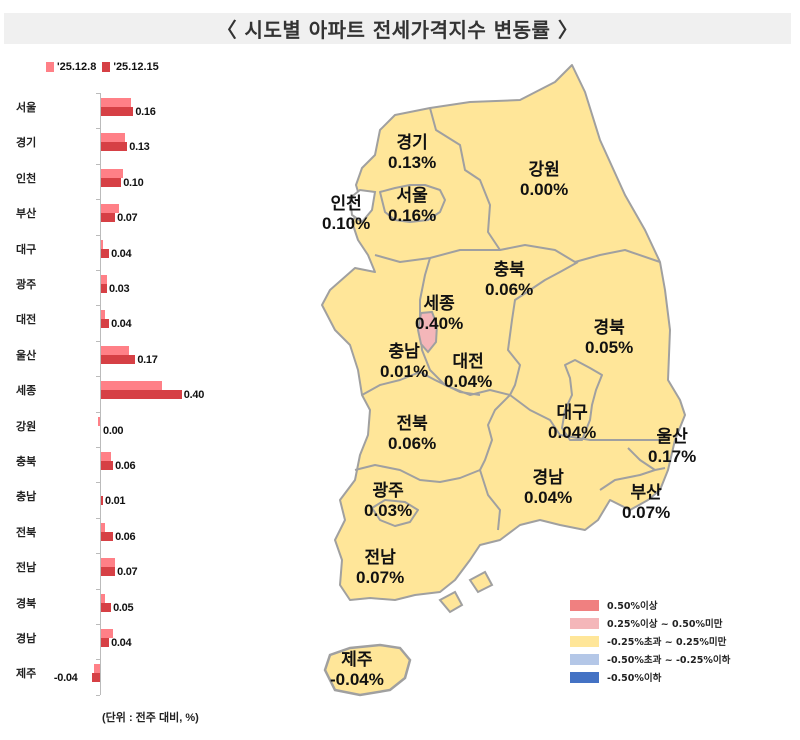  I want to click on map-region-name: 제주, so click(357, 659).